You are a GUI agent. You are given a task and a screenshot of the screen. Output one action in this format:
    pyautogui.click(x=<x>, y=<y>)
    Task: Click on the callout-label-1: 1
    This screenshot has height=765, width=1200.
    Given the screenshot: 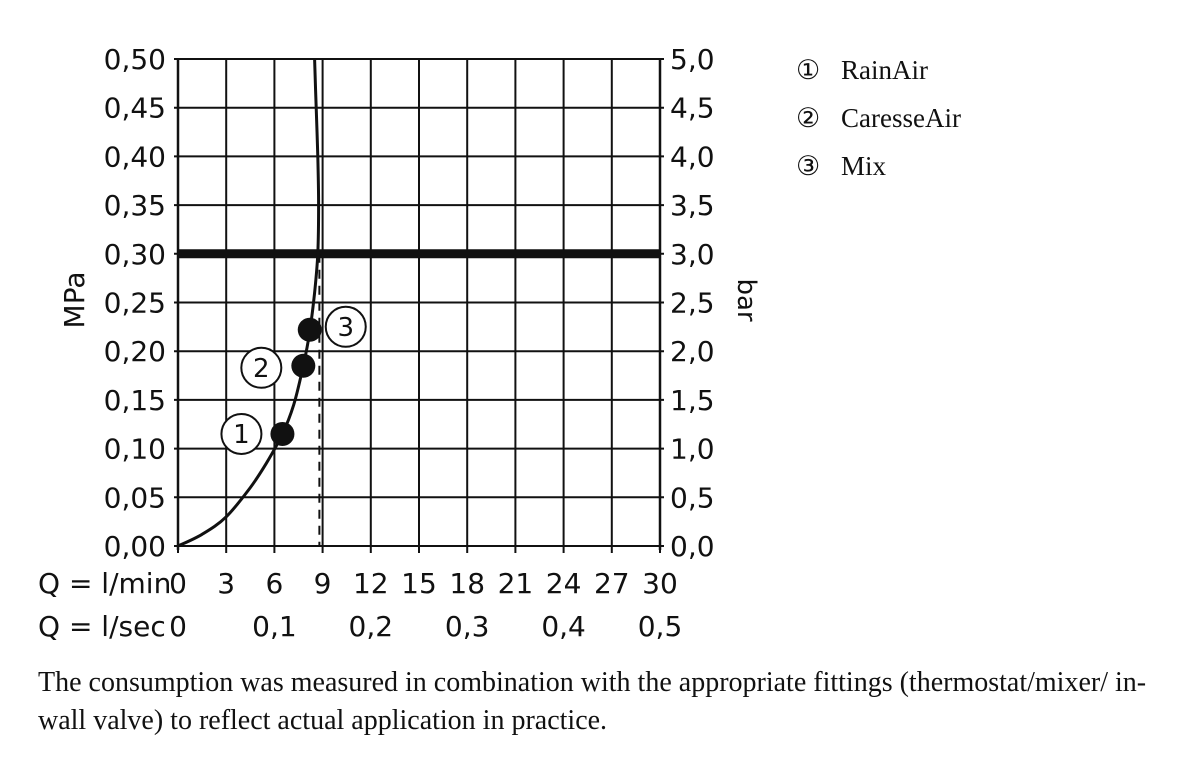 What is the action you would take?
    pyautogui.click(x=241, y=435)
    